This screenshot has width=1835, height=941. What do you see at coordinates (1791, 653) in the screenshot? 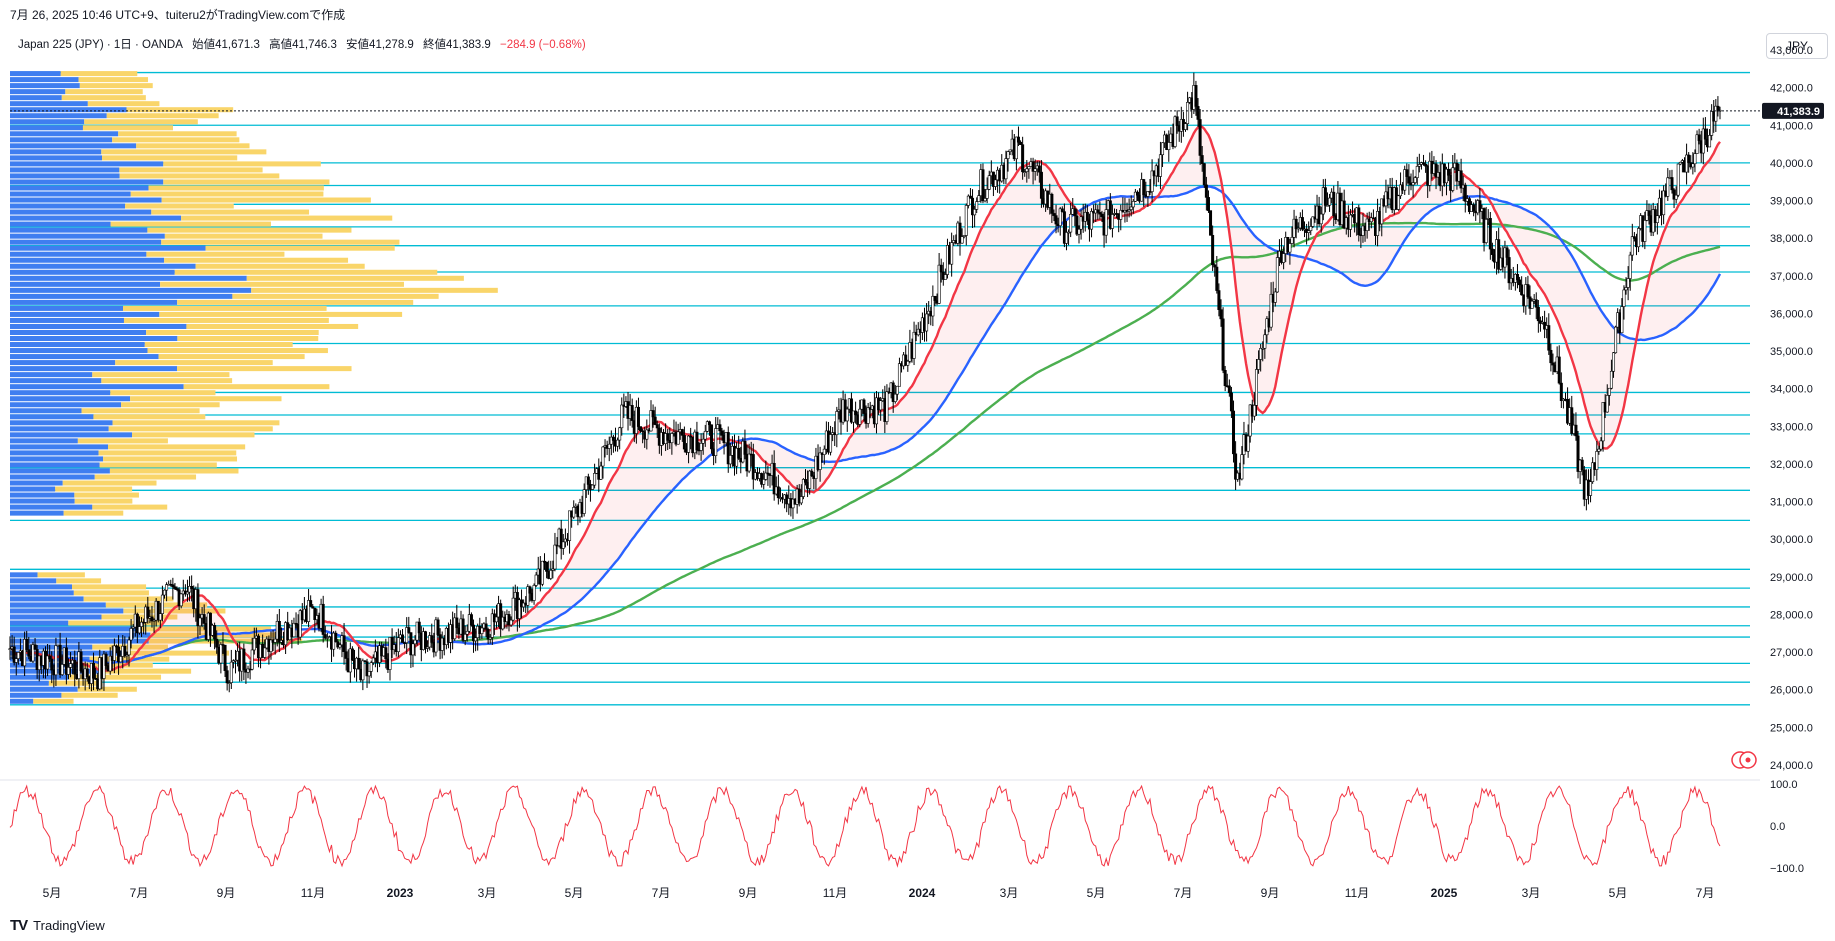
I see `y-tick-label: 27,000.0` at bounding box center [1791, 653].